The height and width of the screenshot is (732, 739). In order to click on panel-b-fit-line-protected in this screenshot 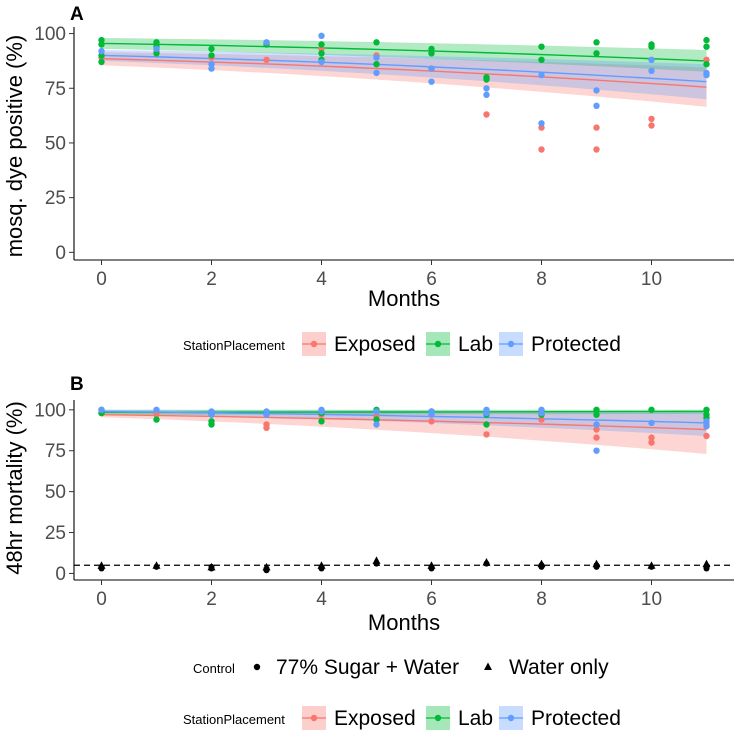, I will do `click(404, 417)`.